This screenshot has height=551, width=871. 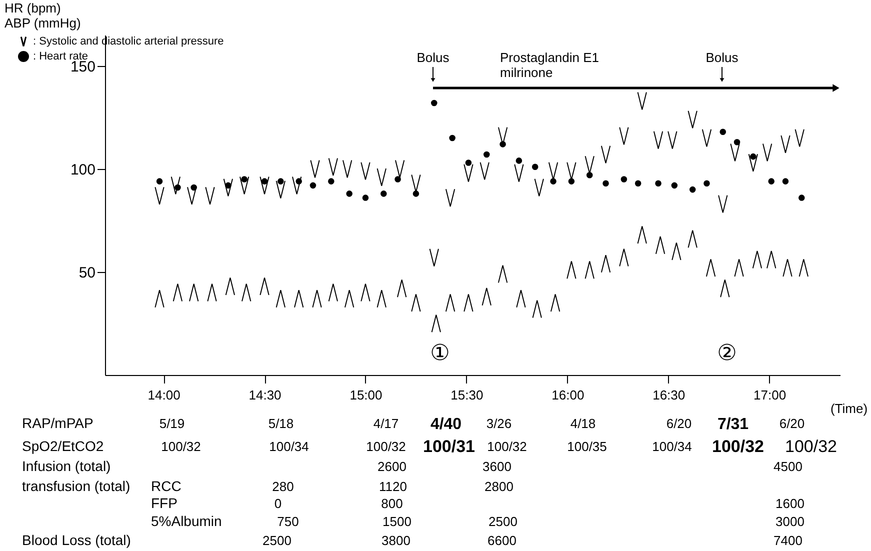 I want to click on text: 3000, so click(x=790, y=521).